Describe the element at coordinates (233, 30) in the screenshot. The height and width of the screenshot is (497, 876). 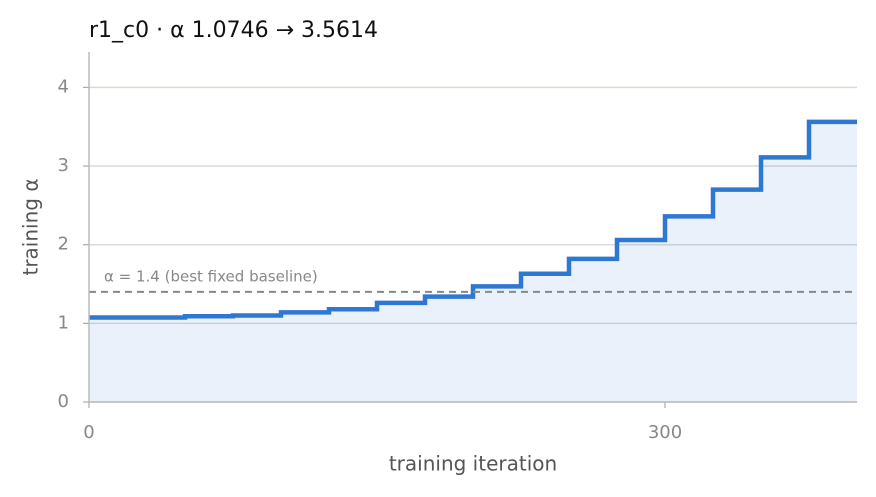
I see `chart-title: r1_c0 · α 1.0746 → 3.5614` at that location.